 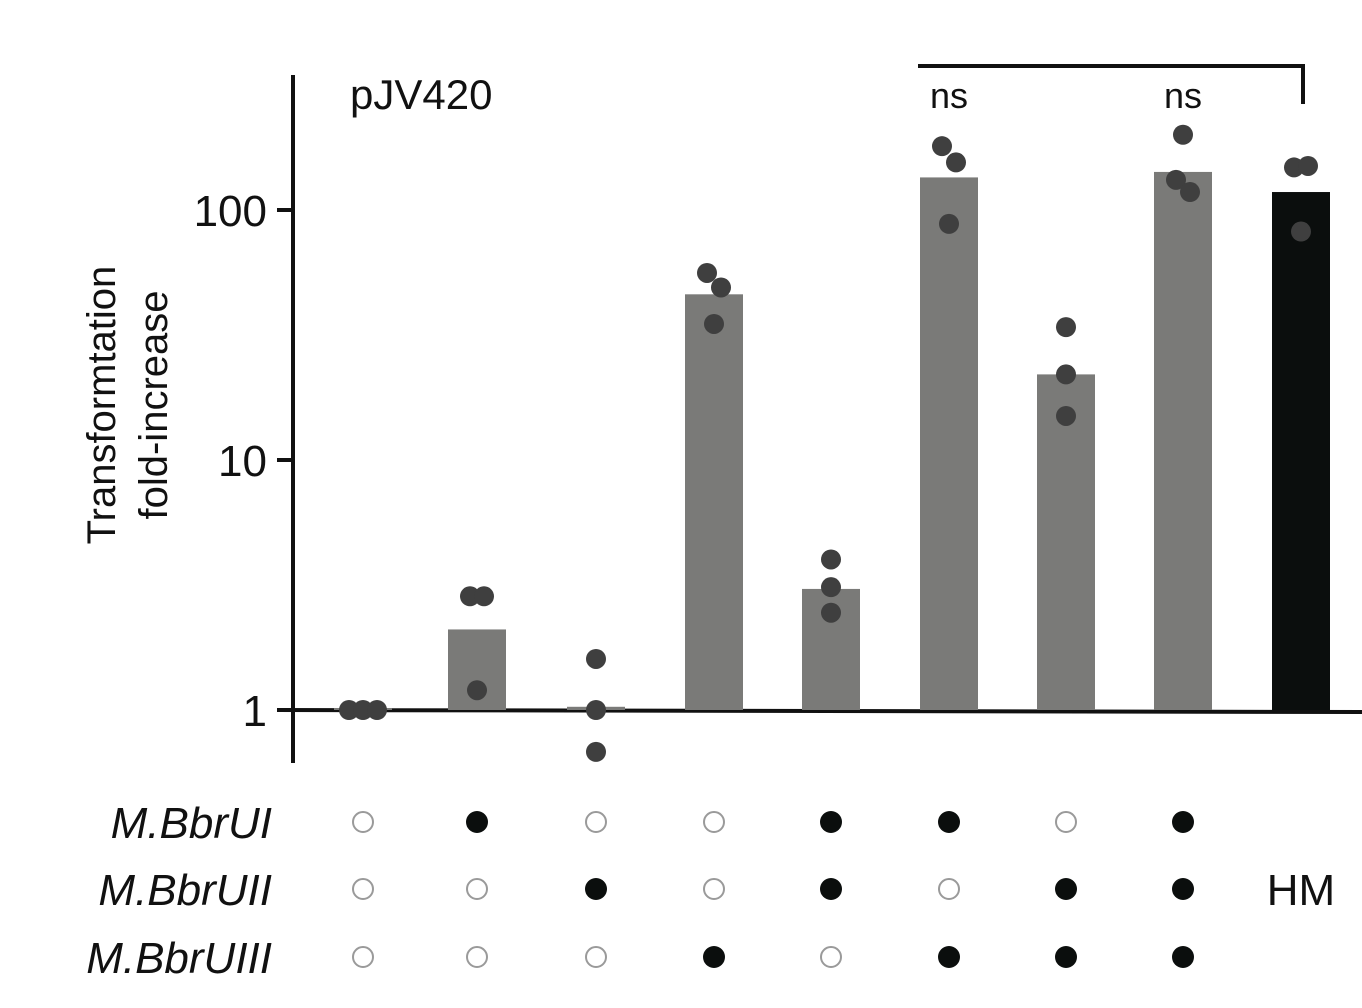 What do you see at coordinates (1183, 95) in the screenshot?
I see `significance-label-2: ns` at bounding box center [1183, 95].